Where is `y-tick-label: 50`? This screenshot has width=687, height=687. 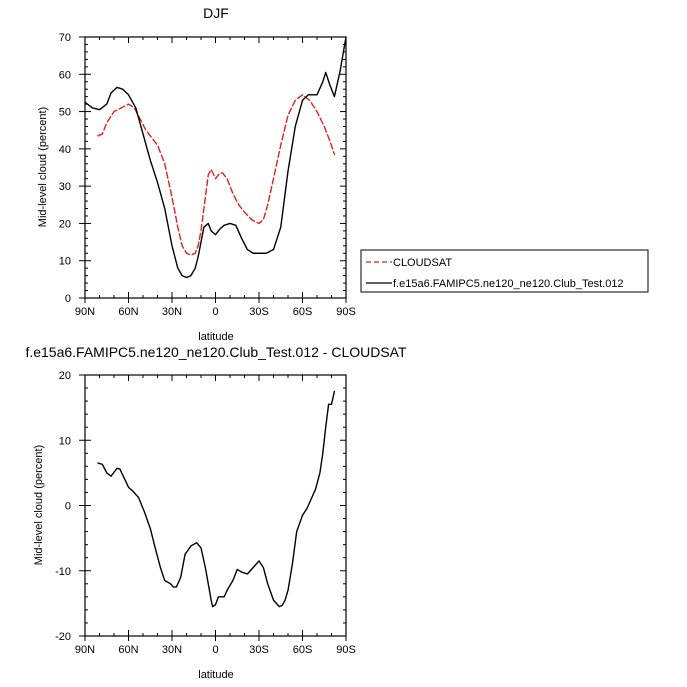
y-tick-label: 50 is located at coordinates (65, 113).